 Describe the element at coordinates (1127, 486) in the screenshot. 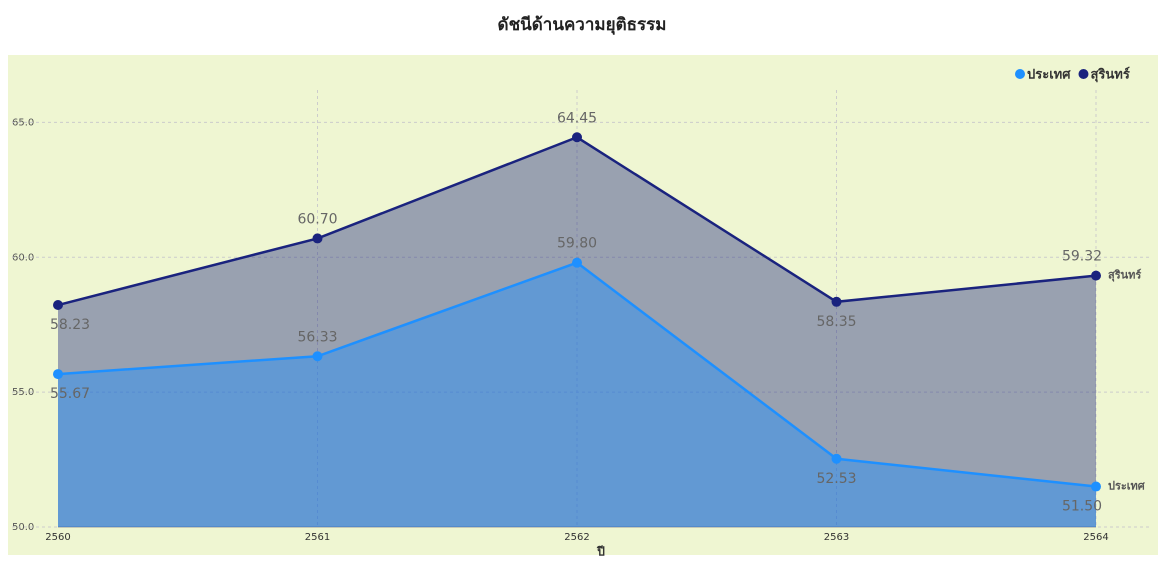

I see `series-end-label: ประเทศ` at that location.